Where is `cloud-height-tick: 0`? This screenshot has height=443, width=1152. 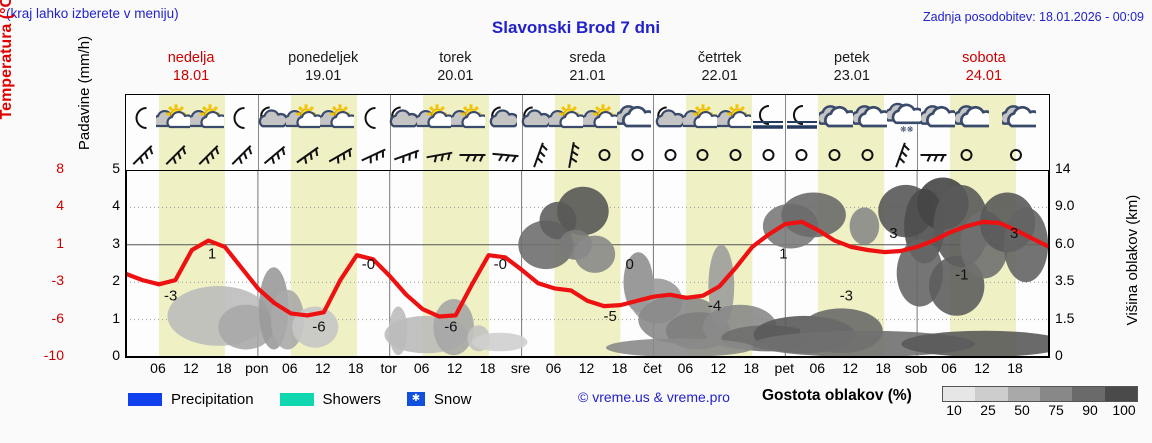
cloud-height-tick: 0 is located at coordinates (1059, 355).